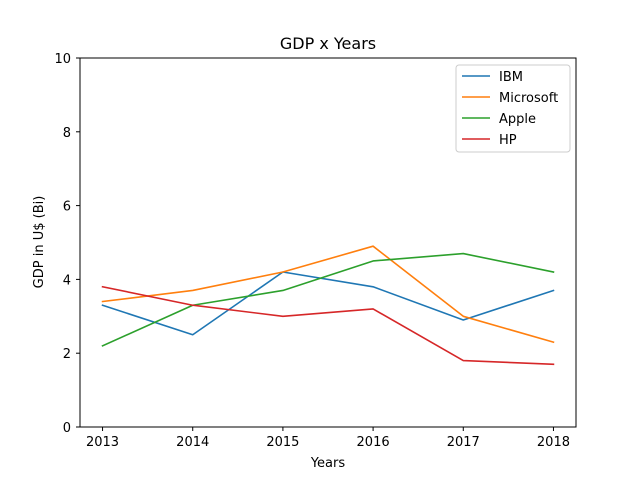  I want to click on x-tick-label: 2016, so click(373, 442).